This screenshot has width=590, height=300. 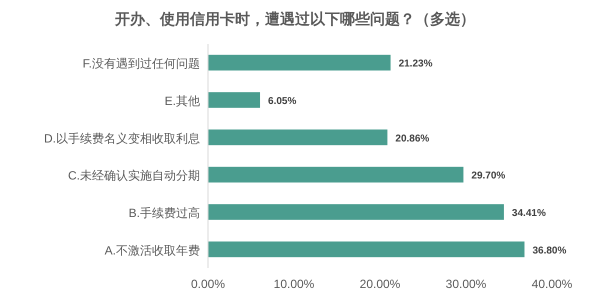 What do you see at coordinates (282, 101) in the screenshot?
I see `data-label: 6.05%` at bounding box center [282, 101].